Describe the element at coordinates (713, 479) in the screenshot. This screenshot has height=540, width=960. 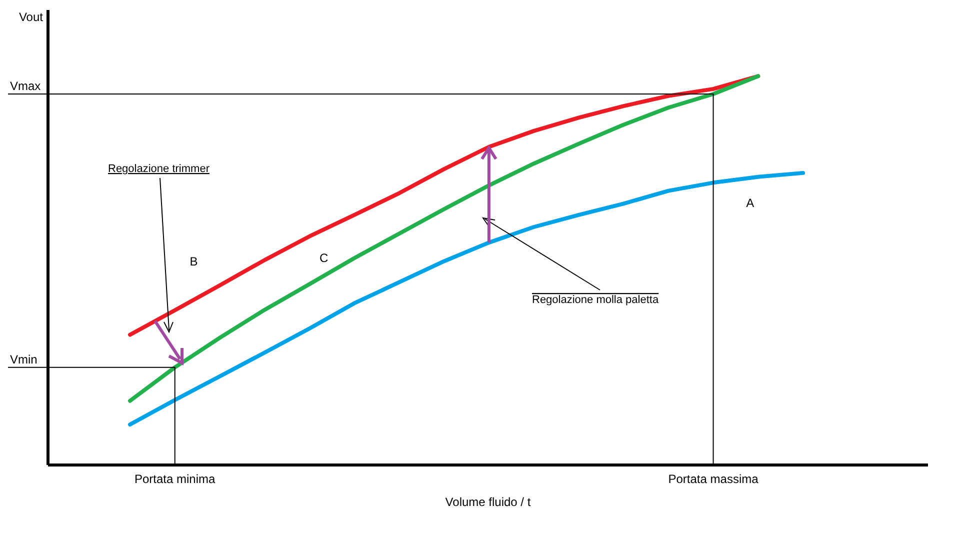
I see `text: Portata massima` at that location.